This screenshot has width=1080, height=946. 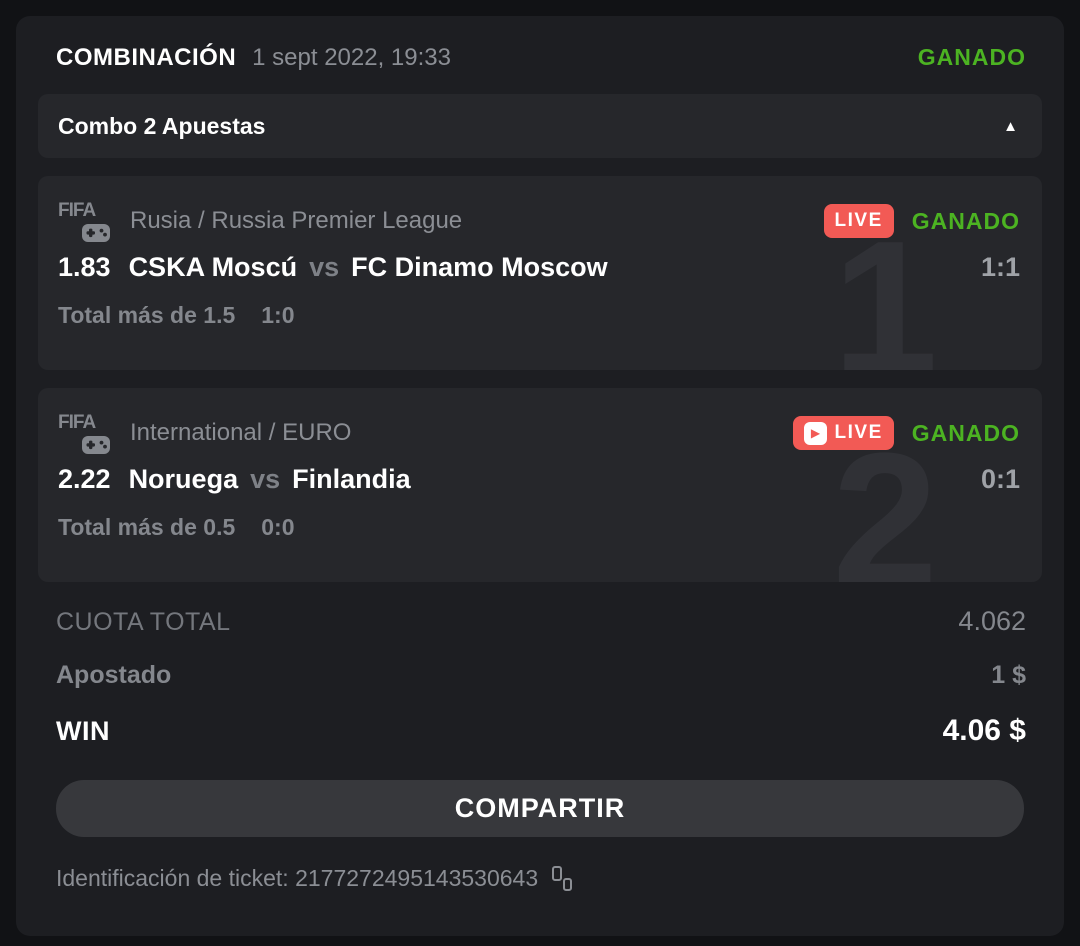 I want to click on bet-type-label: COMBINACIÓN, so click(x=146, y=57).